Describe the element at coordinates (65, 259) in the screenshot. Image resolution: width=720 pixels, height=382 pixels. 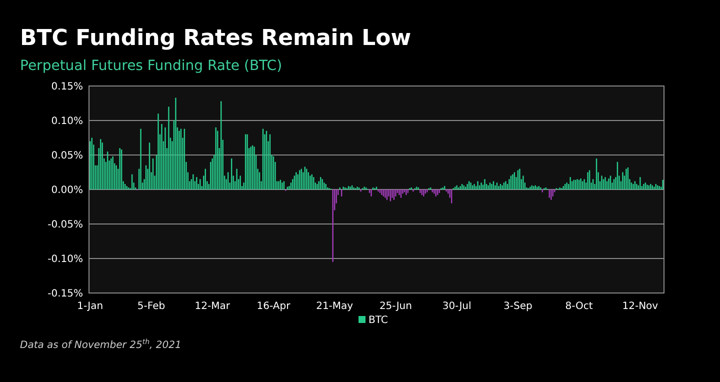
I see `y-tick-label: -0.10%` at that location.